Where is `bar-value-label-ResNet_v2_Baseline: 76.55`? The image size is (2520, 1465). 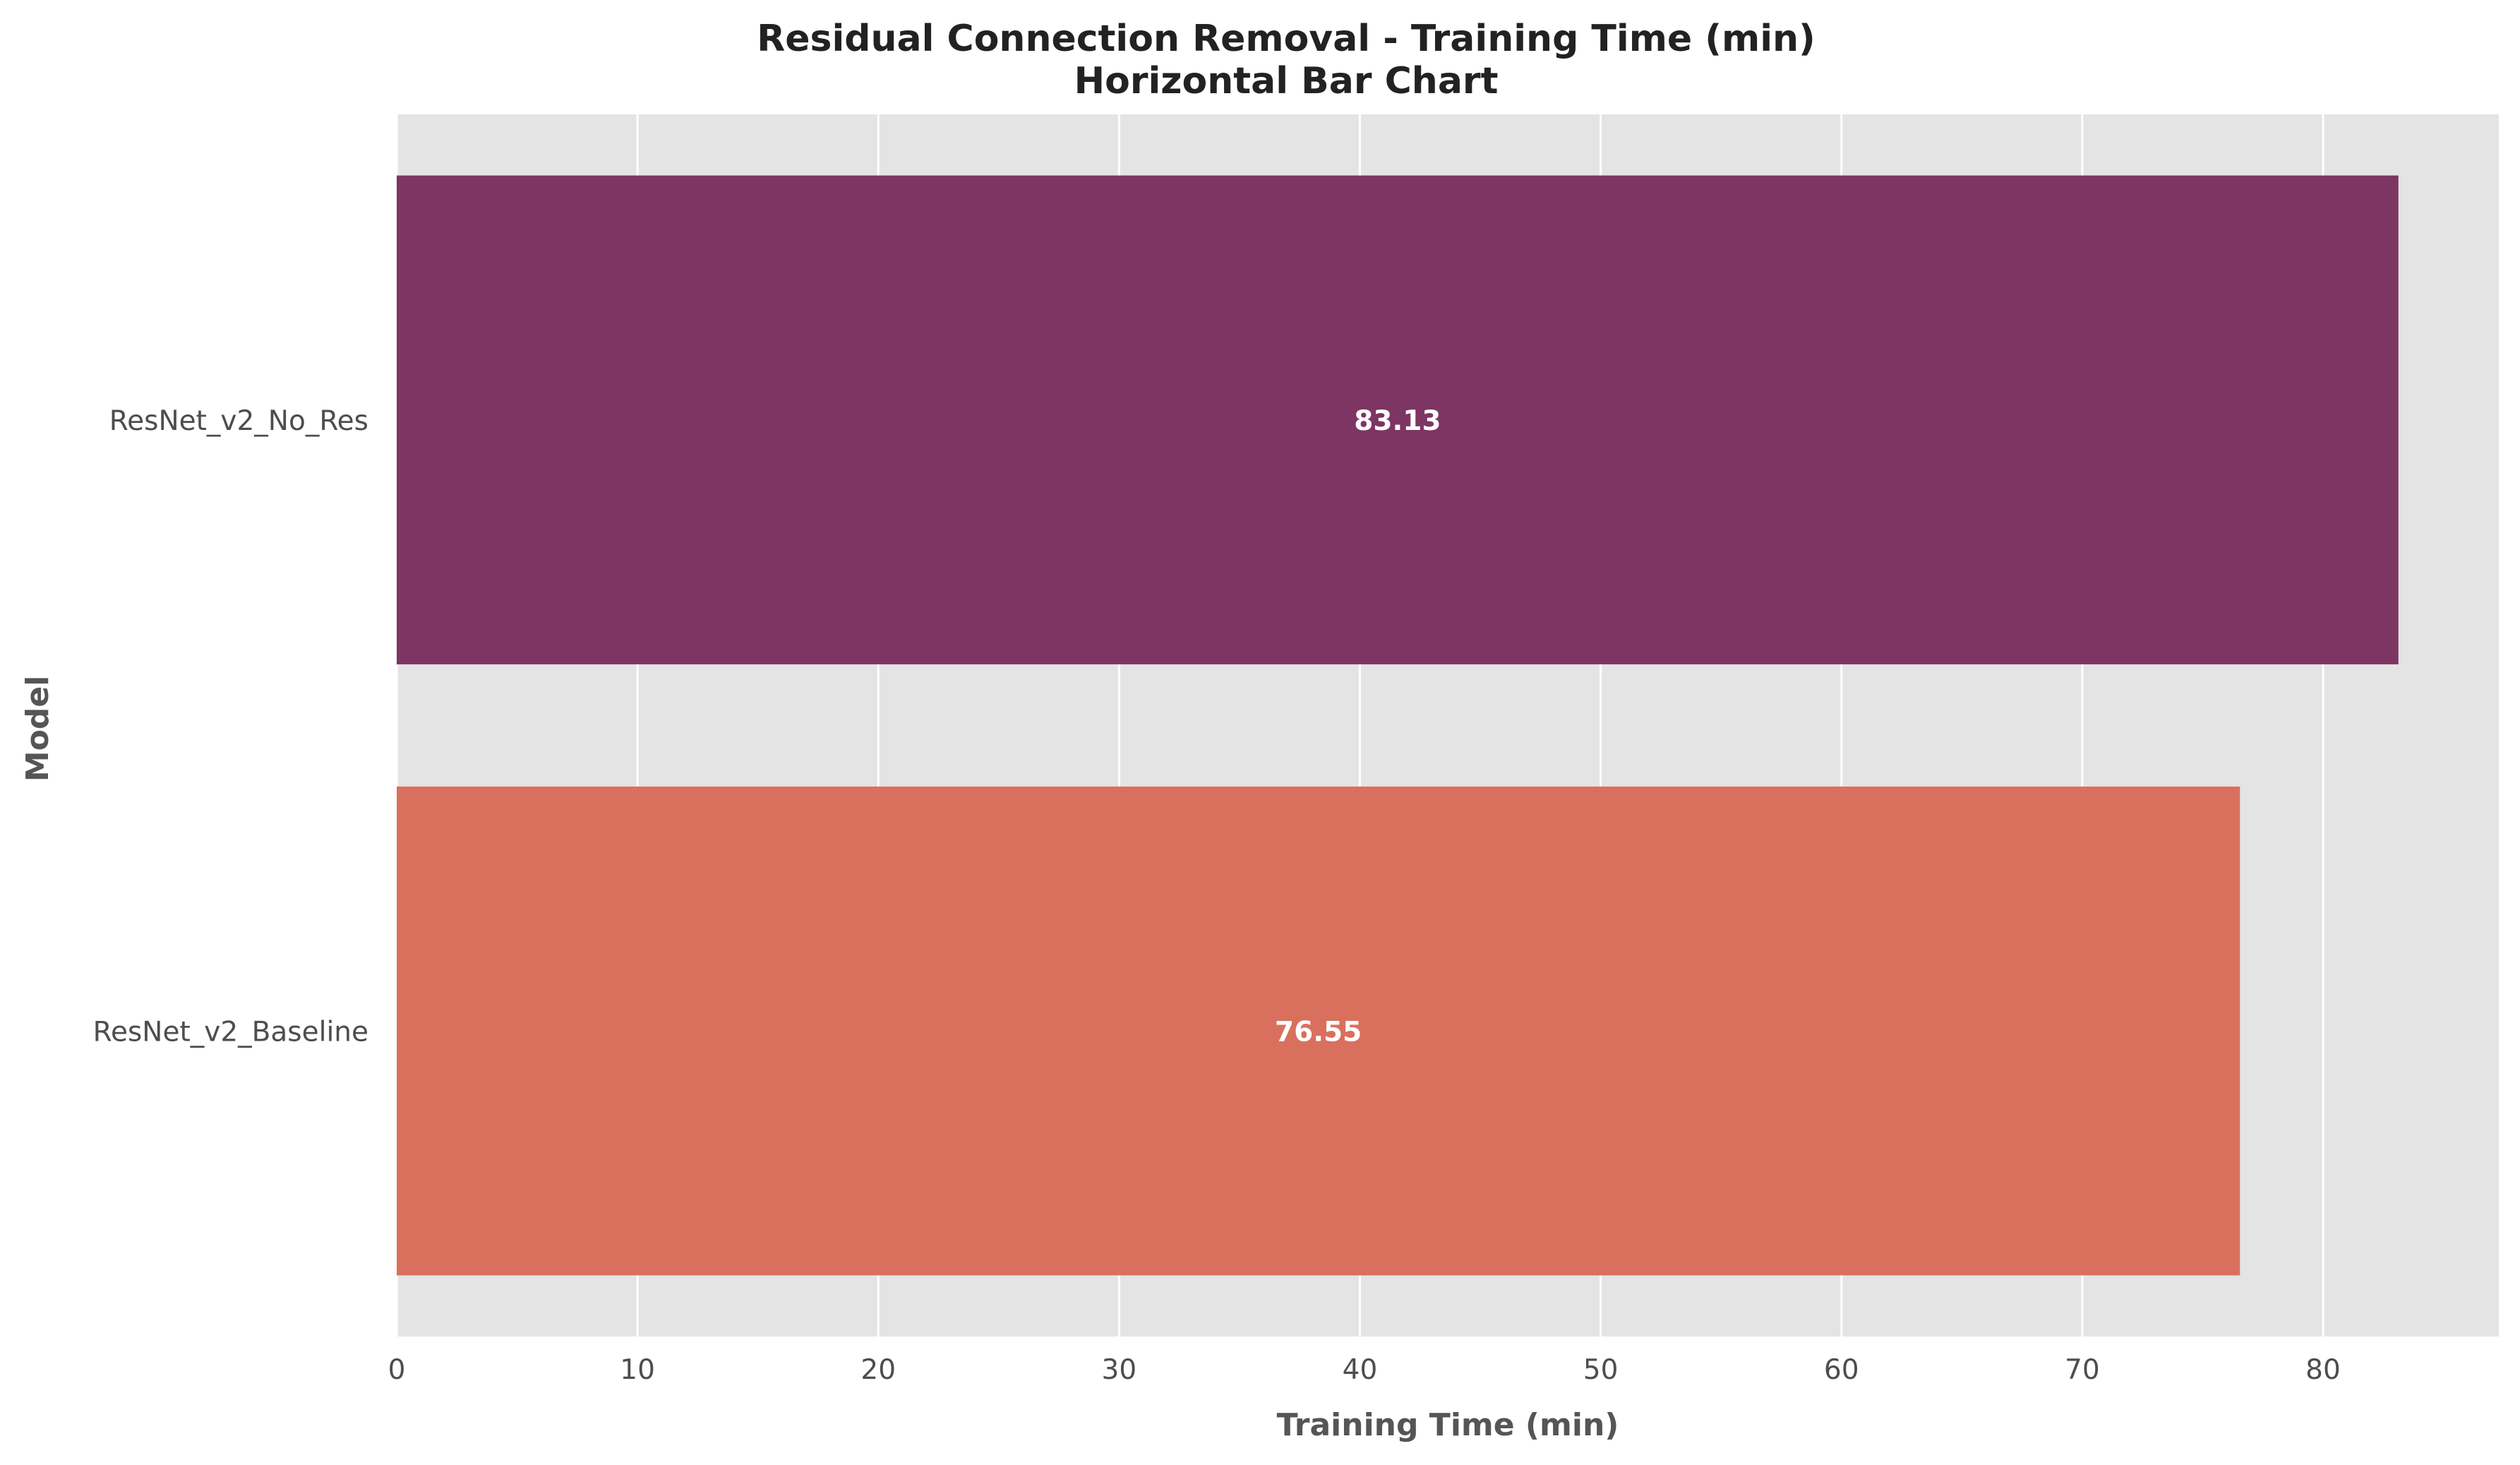 bar-value-label-ResNet_v2_Baseline: 76.55 is located at coordinates (1318, 1032).